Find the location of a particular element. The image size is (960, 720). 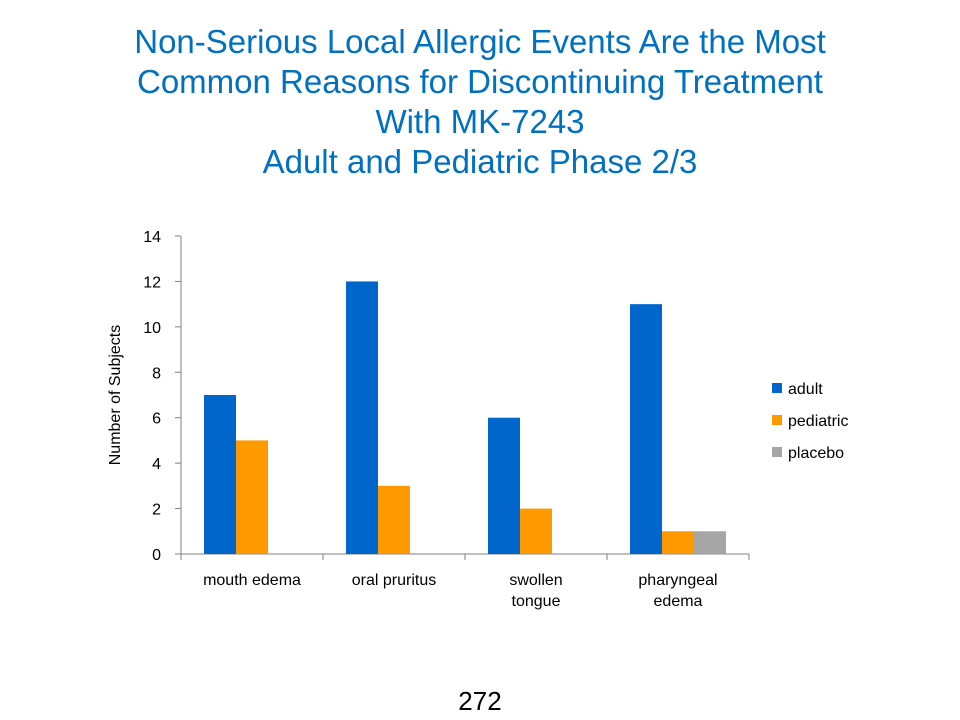

x-tick-label: mouth edema is located at coordinates (252, 580).